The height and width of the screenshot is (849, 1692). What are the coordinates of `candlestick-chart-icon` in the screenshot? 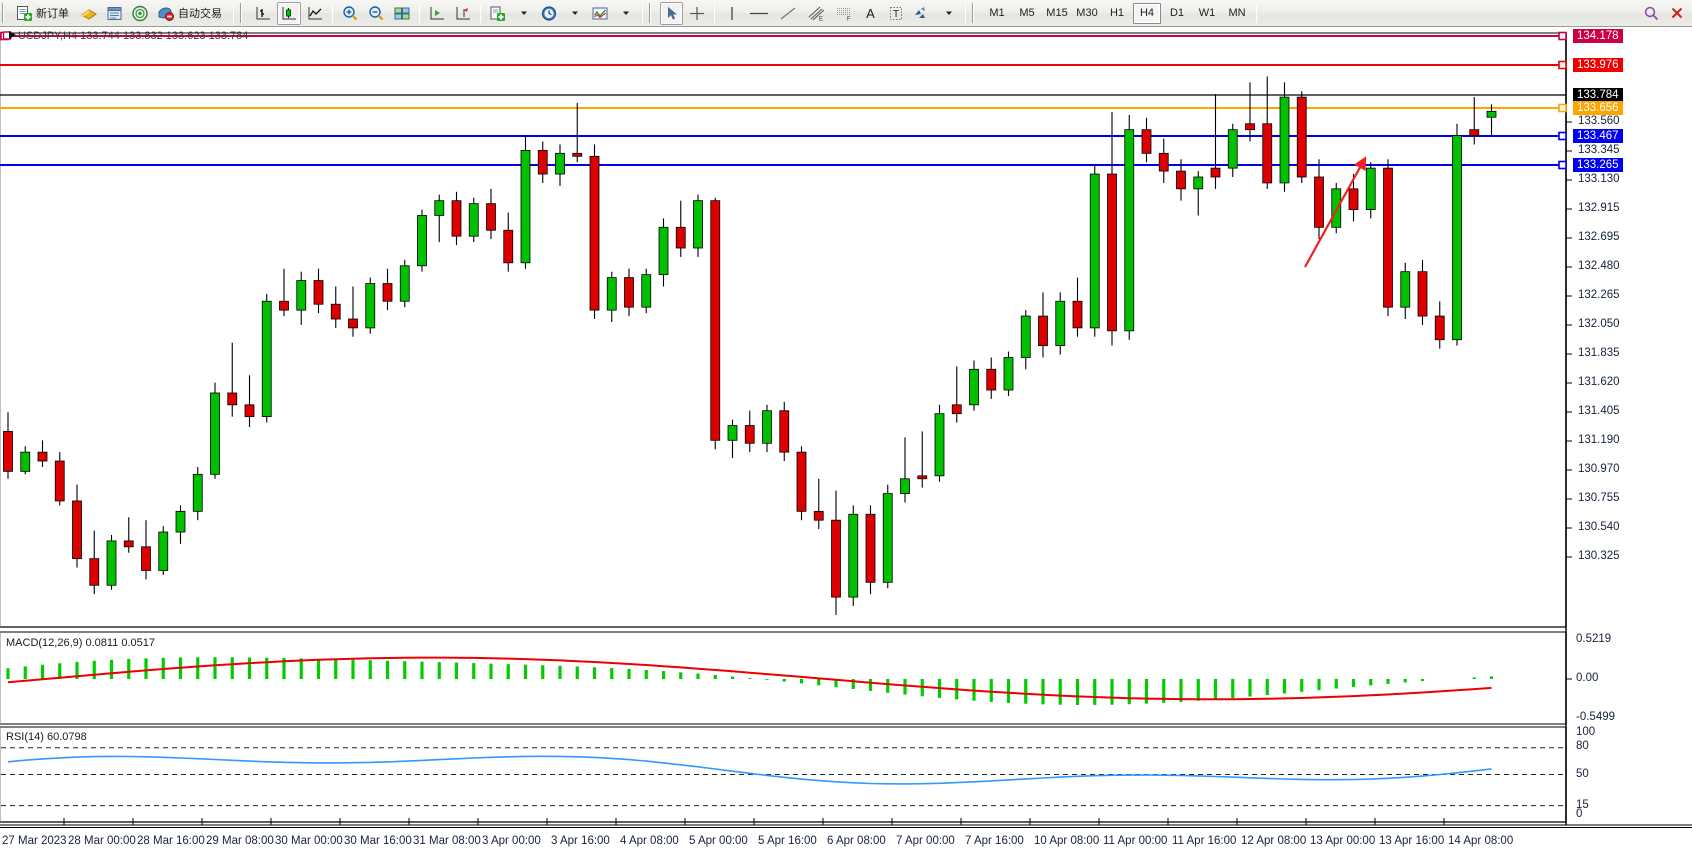 It's located at (289, 12).